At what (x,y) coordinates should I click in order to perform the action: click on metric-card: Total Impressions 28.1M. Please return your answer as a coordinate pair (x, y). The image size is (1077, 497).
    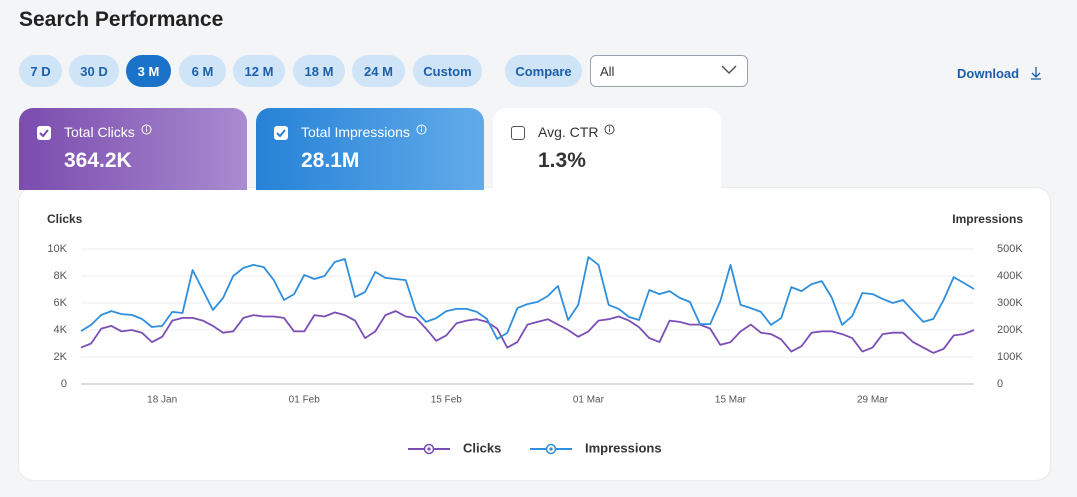
    Looking at the image, I should click on (370, 149).